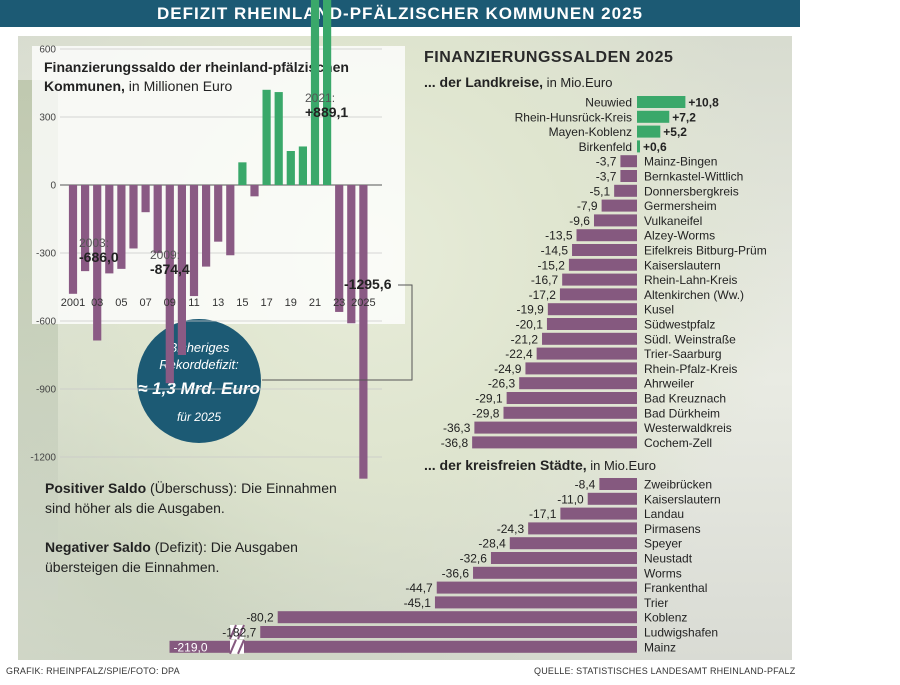 The width and height of the screenshot is (900, 685). I want to click on x-tick-label: 15, so click(242, 303).